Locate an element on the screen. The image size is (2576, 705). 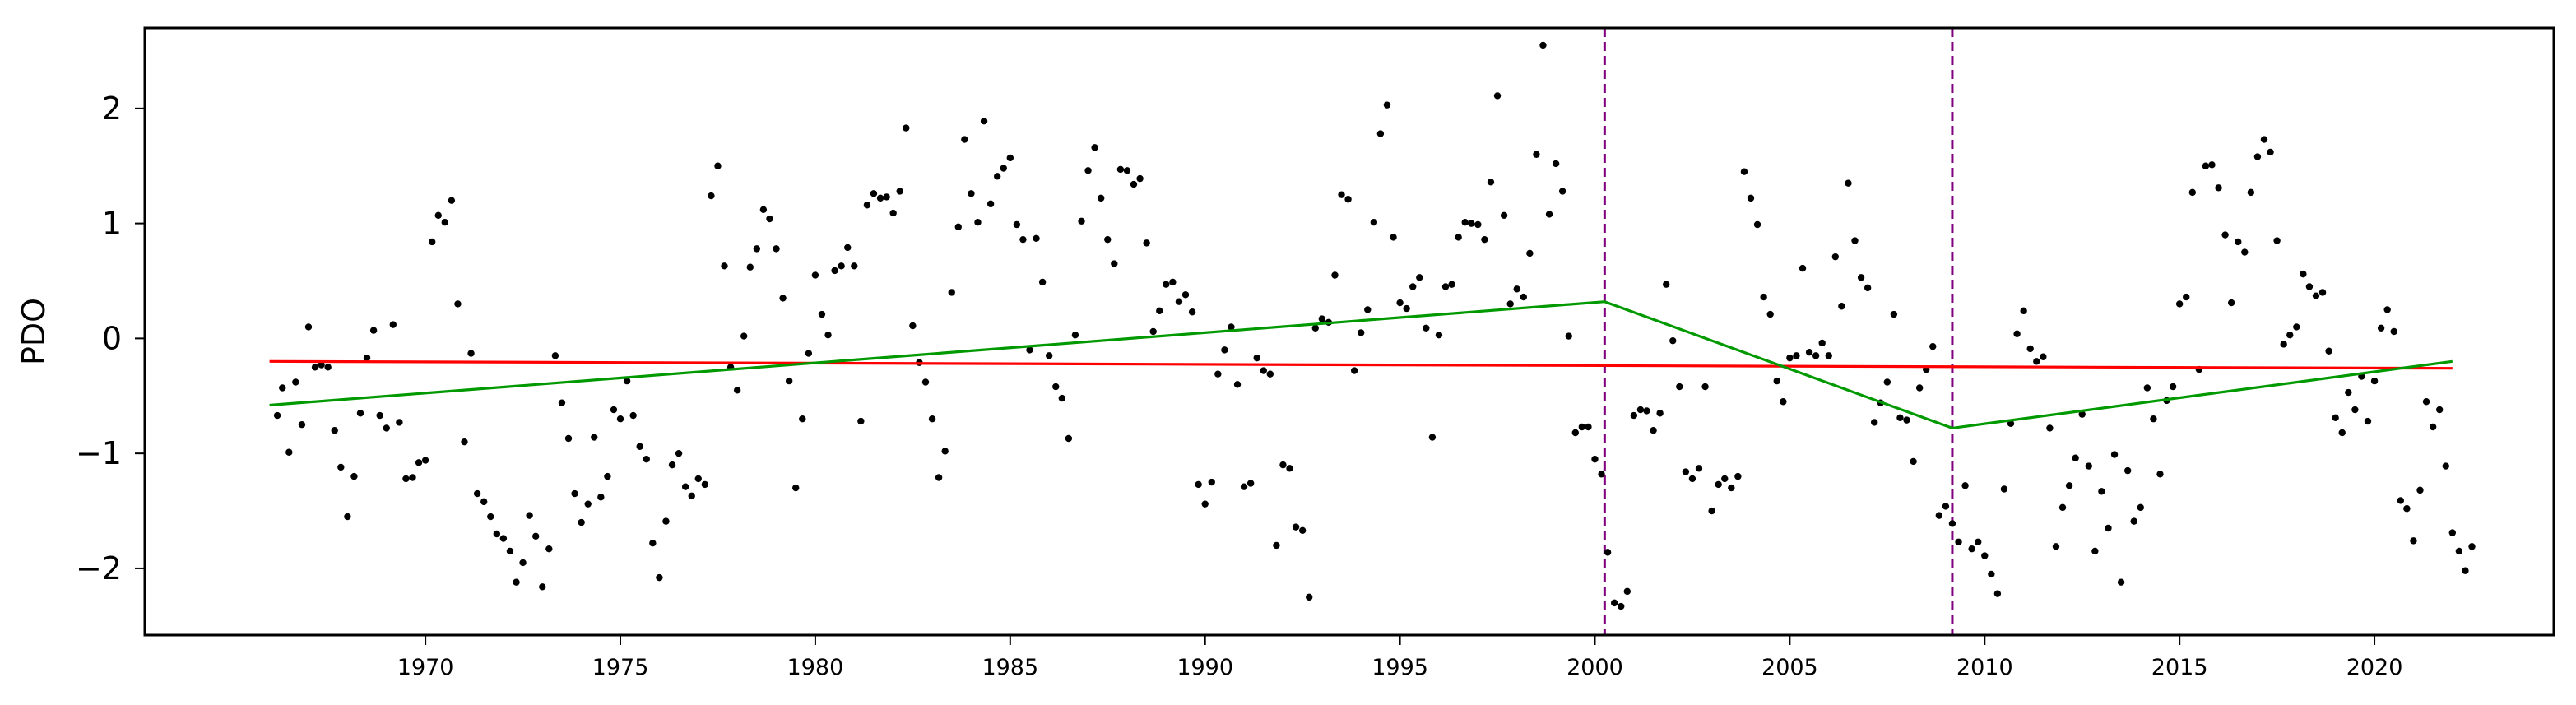
x-tick-label: 2005 is located at coordinates (1789, 667).